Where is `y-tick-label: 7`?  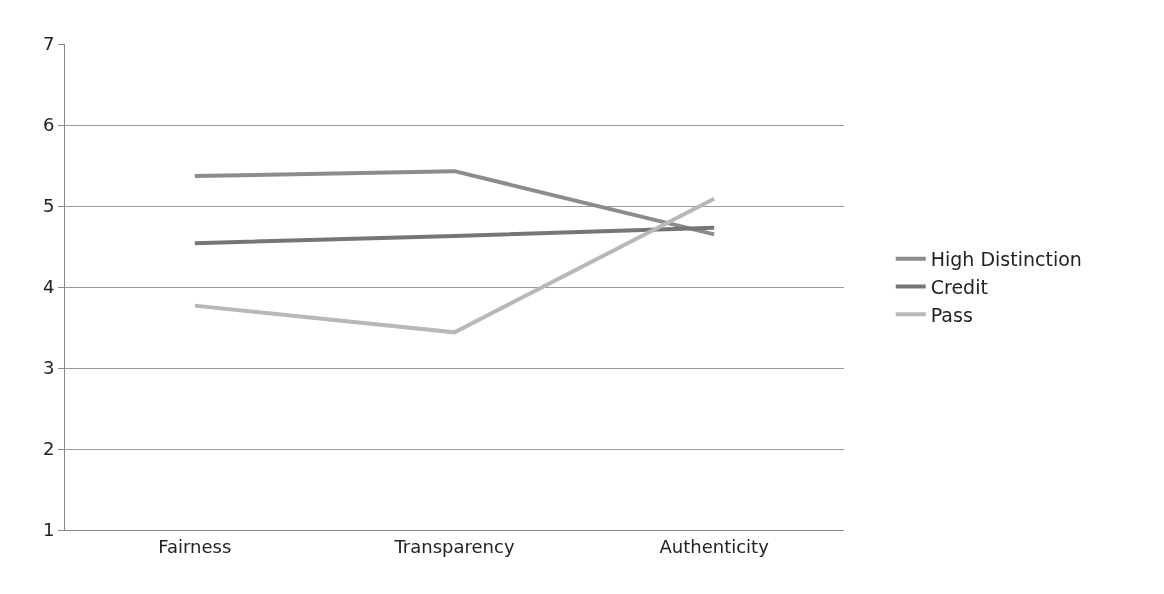
y-tick-label: 7 is located at coordinates (48, 44).